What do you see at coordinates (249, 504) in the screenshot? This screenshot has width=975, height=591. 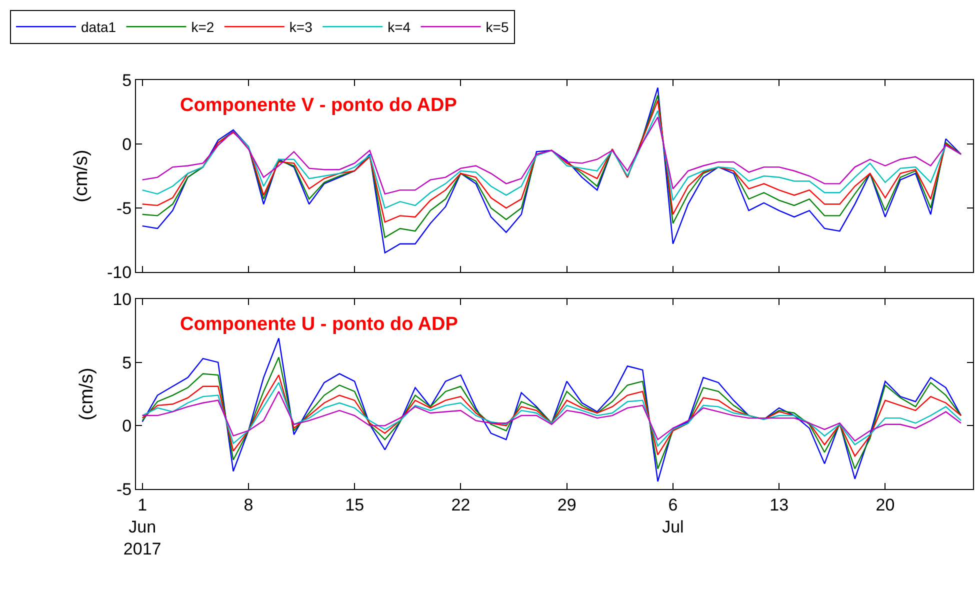 I see `x-tick-label: 8` at bounding box center [249, 504].